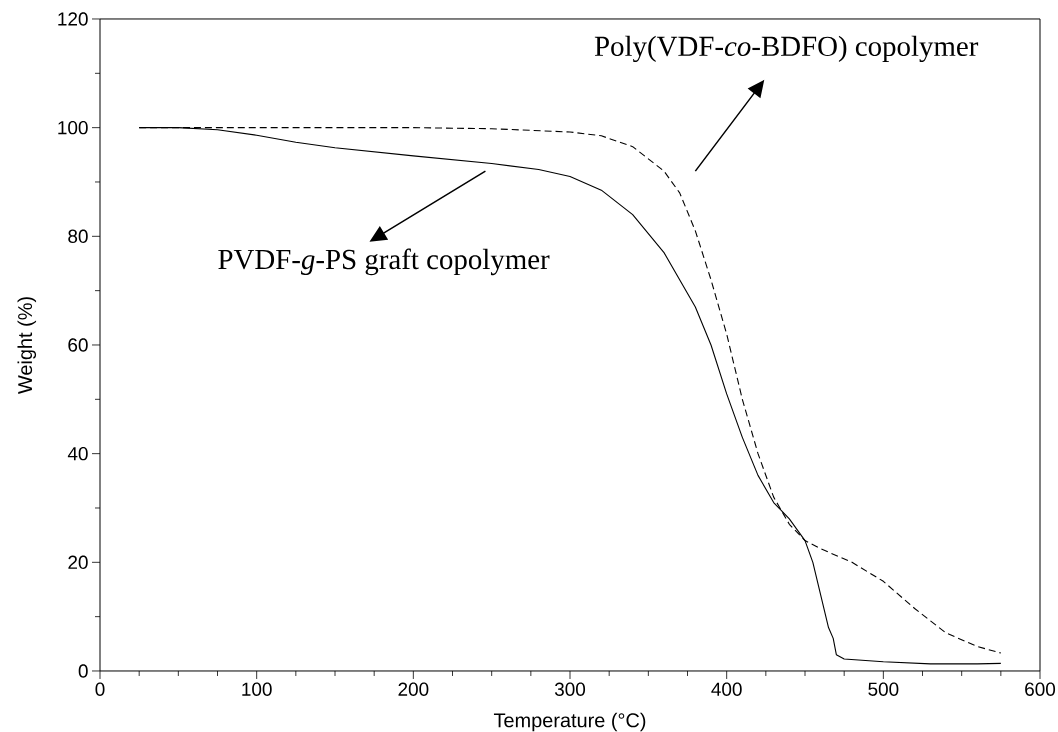 The image size is (1058, 732). What do you see at coordinates (883, 689) in the screenshot?
I see `x-tick-label: 500` at bounding box center [883, 689].